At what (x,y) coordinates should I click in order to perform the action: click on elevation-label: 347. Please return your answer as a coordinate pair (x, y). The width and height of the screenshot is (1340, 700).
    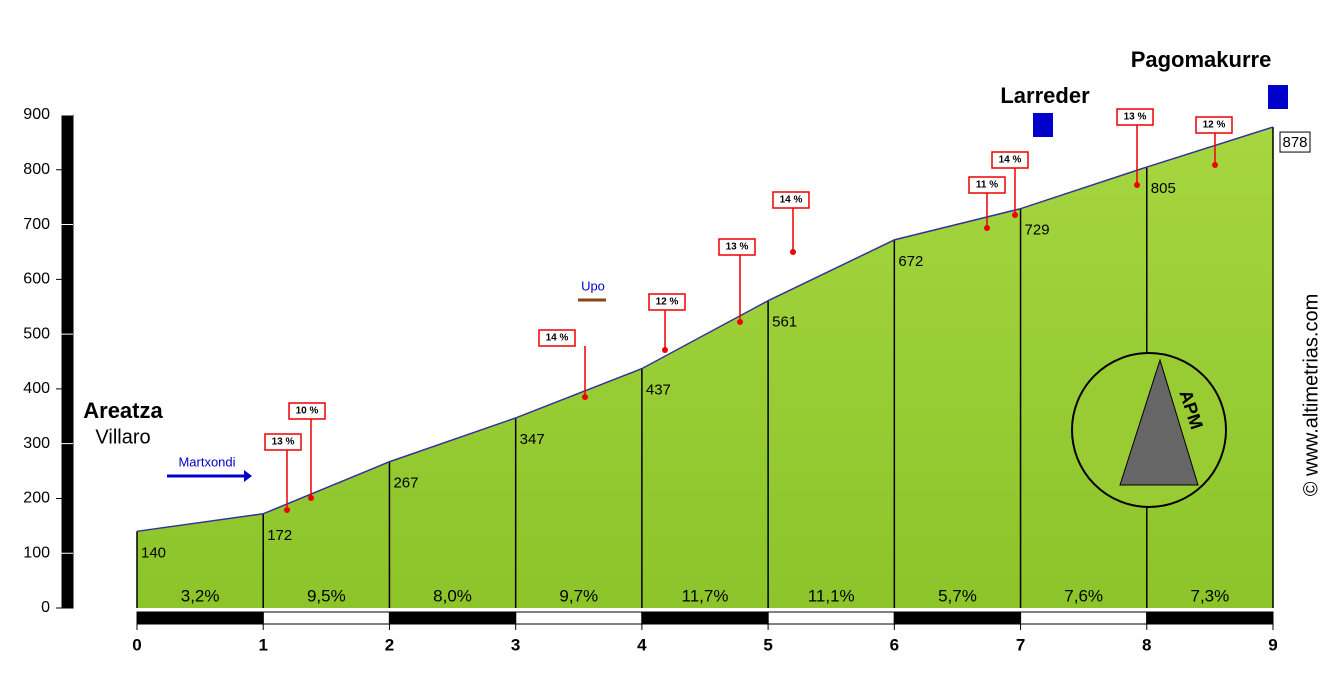
    Looking at the image, I should click on (532, 439).